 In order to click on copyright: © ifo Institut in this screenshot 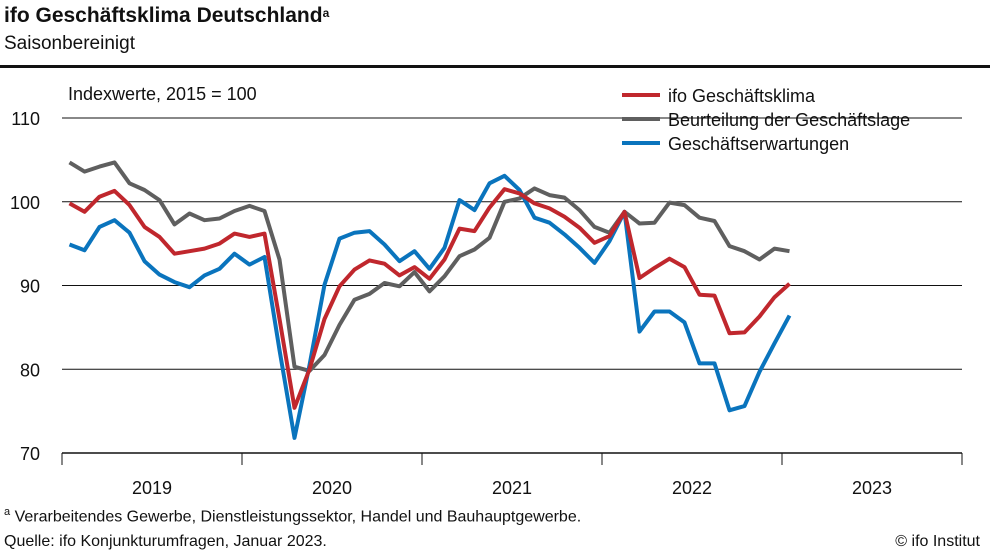, I will do `click(937, 541)`.